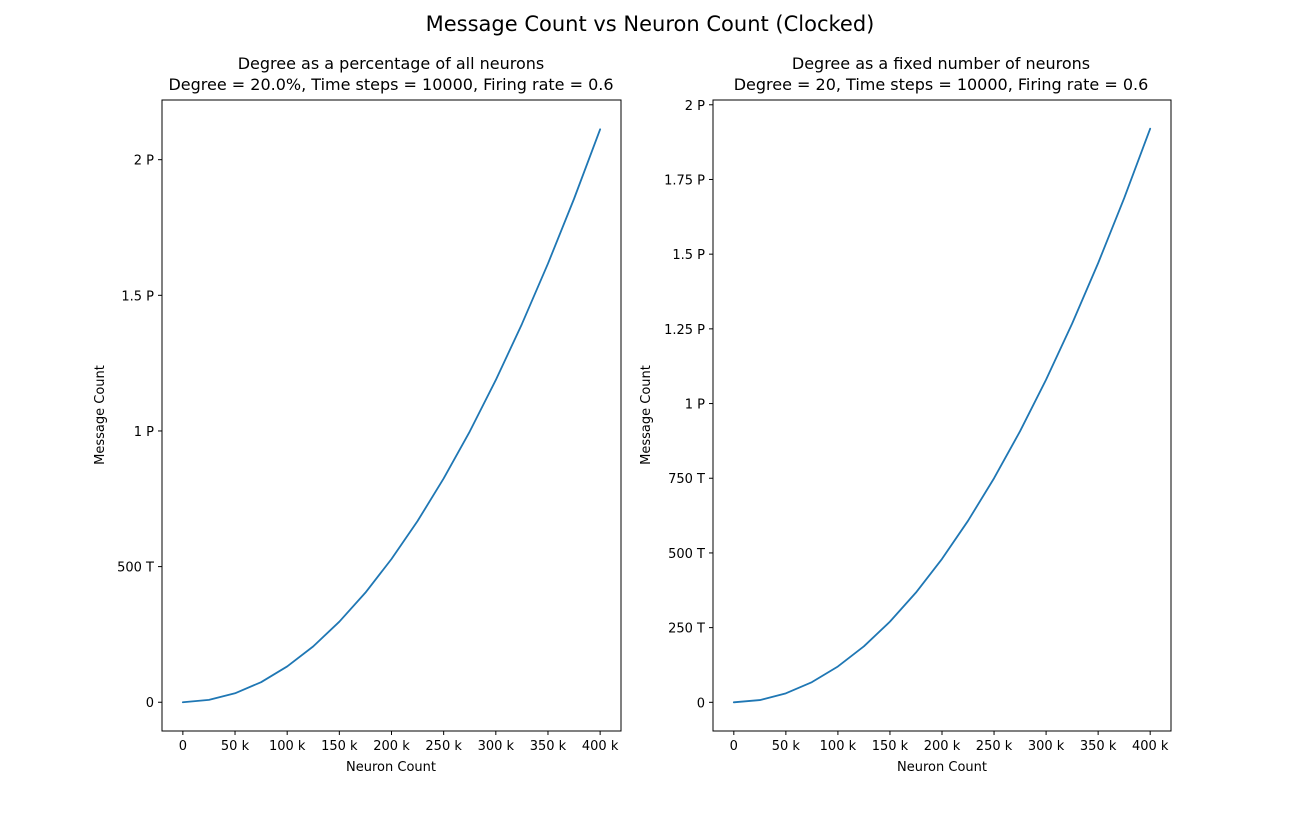  I want to click on figure-title: Message Count vs Neuron Count (Clocked), so click(650, 24).